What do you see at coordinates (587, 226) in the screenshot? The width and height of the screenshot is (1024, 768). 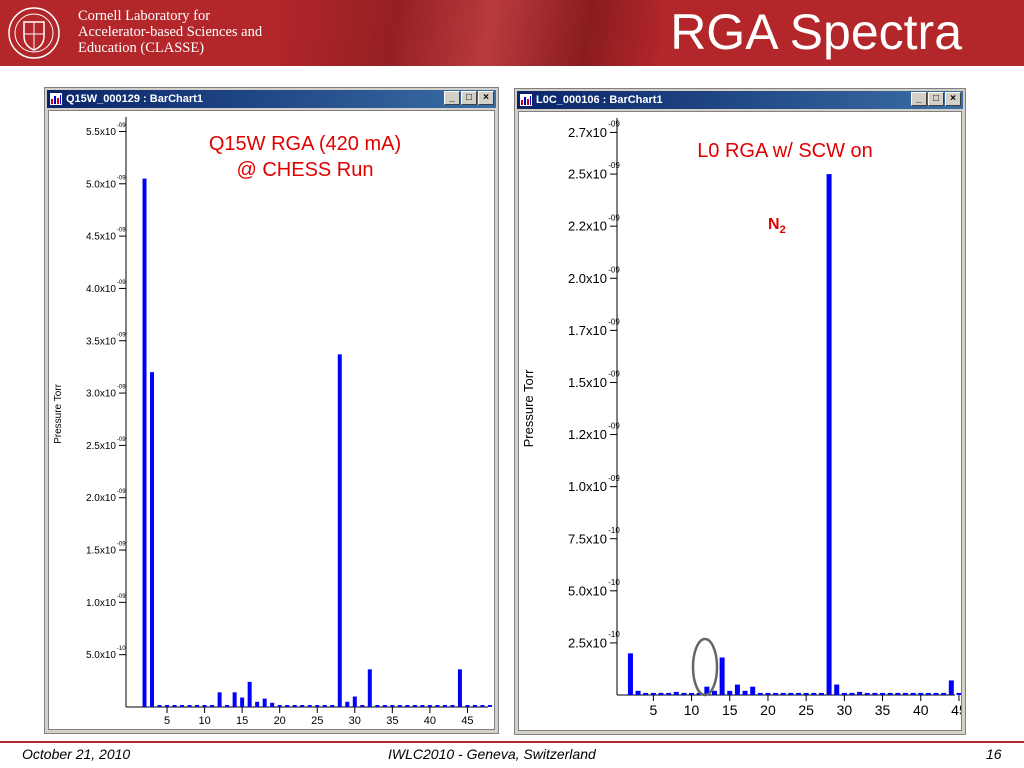 I see `y-tick-label: 2.2x10` at bounding box center [587, 226].